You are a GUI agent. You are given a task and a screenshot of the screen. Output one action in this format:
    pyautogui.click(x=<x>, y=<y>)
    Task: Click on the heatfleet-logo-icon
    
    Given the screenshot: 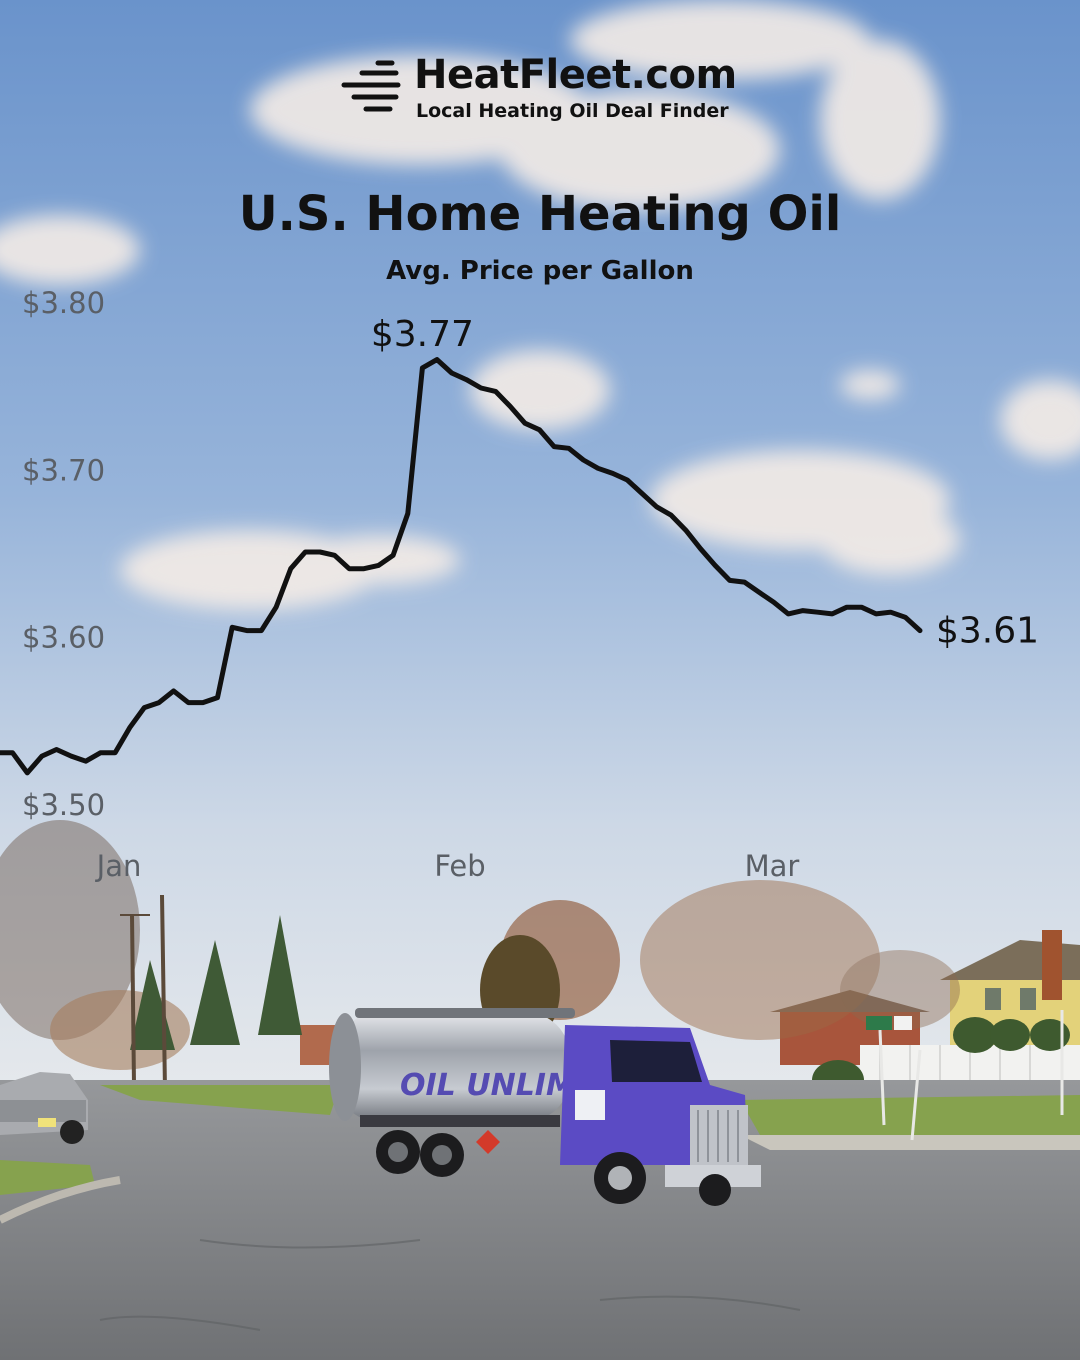 What is the action you would take?
    pyautogui.click(x=371, y=86)
    